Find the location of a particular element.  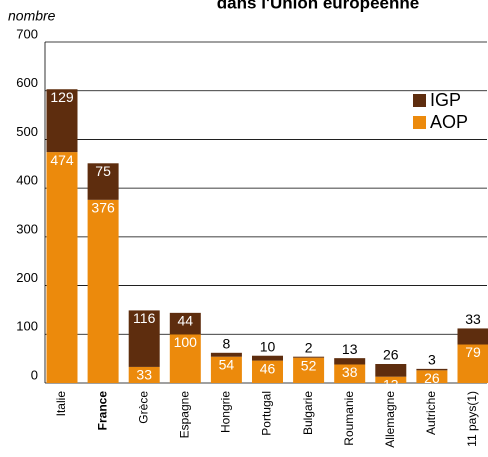

y-tick-label: 700 is located at coordinates (27, 33).